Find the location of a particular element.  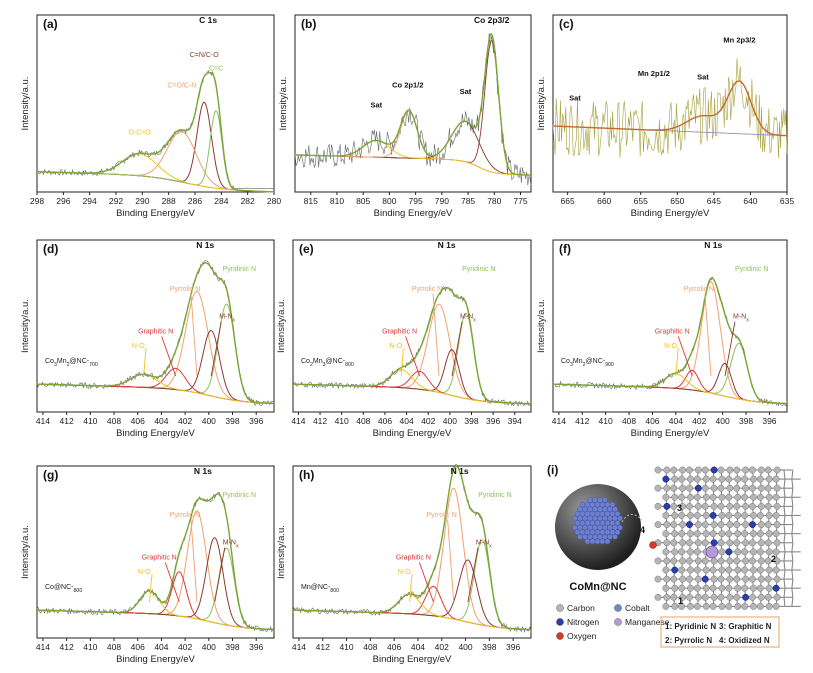

legend-label: Nitrogen is located at coordinates (583, 622).